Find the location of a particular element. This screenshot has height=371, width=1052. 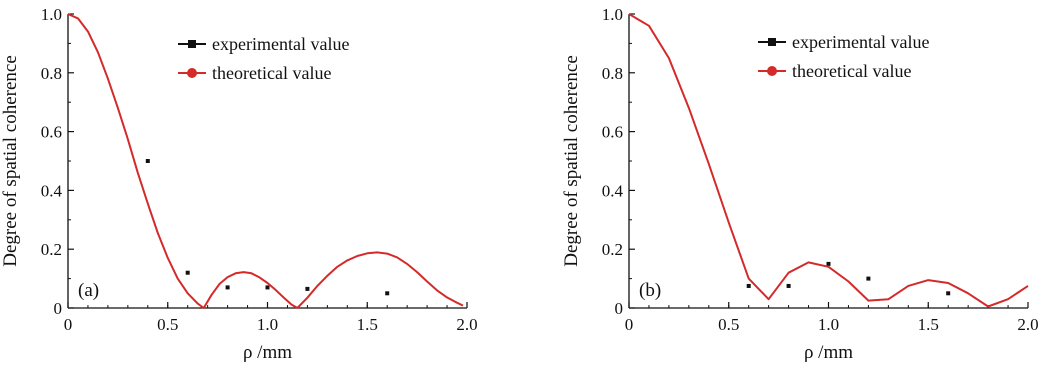

panel-label: (b) is located at coordinates (650, 290).